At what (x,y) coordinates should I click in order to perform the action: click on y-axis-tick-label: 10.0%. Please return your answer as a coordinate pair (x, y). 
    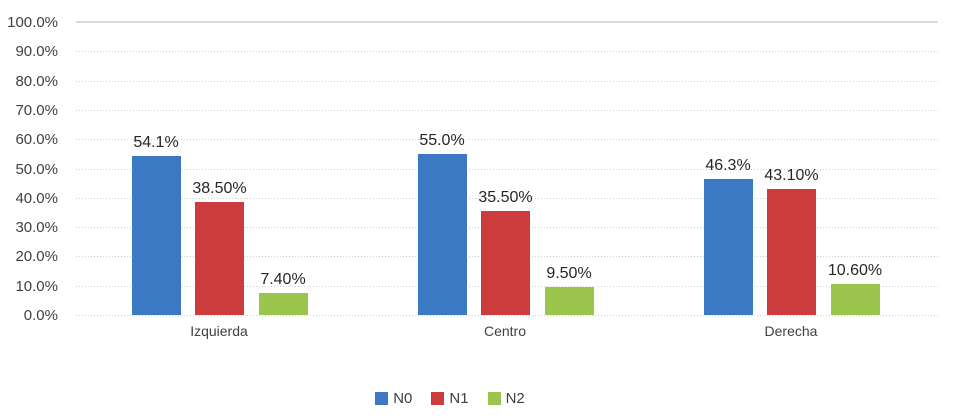
    Looking at the image, I should click on (36, 286).